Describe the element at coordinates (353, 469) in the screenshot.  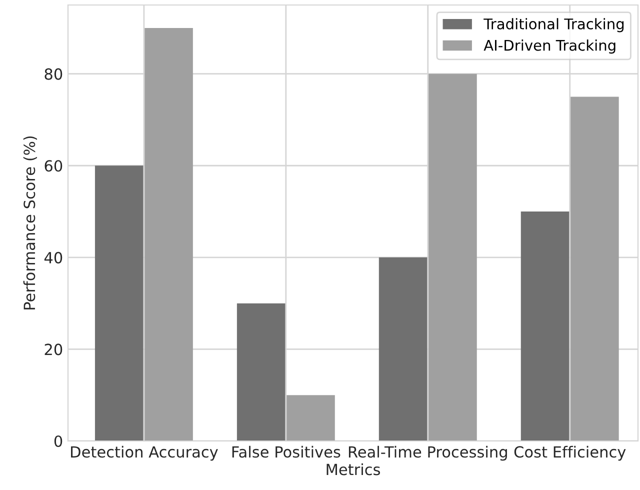
I see `x-axis-title: Metrics` at that location.